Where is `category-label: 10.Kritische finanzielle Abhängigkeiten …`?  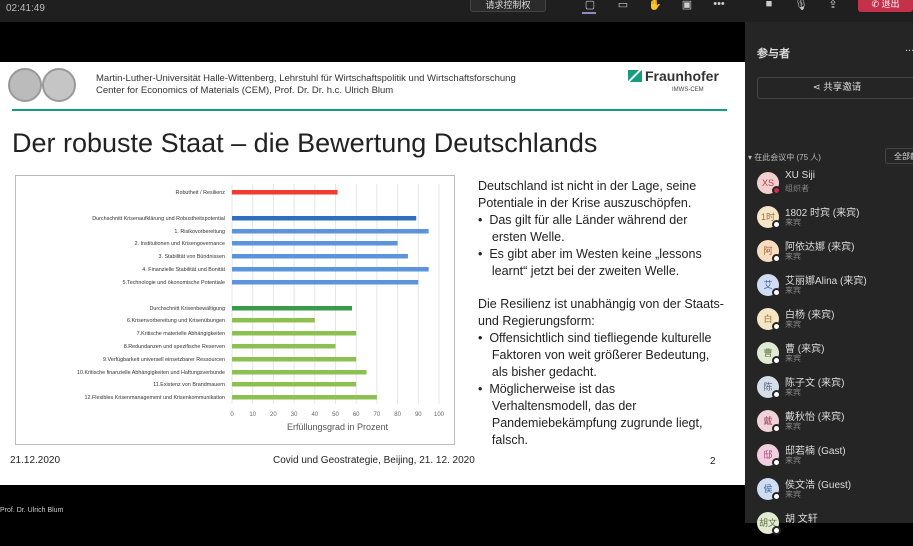 category-label: 10.Kritische finanzielle Abhängigkeiten … is located at coordinates (151, 373).